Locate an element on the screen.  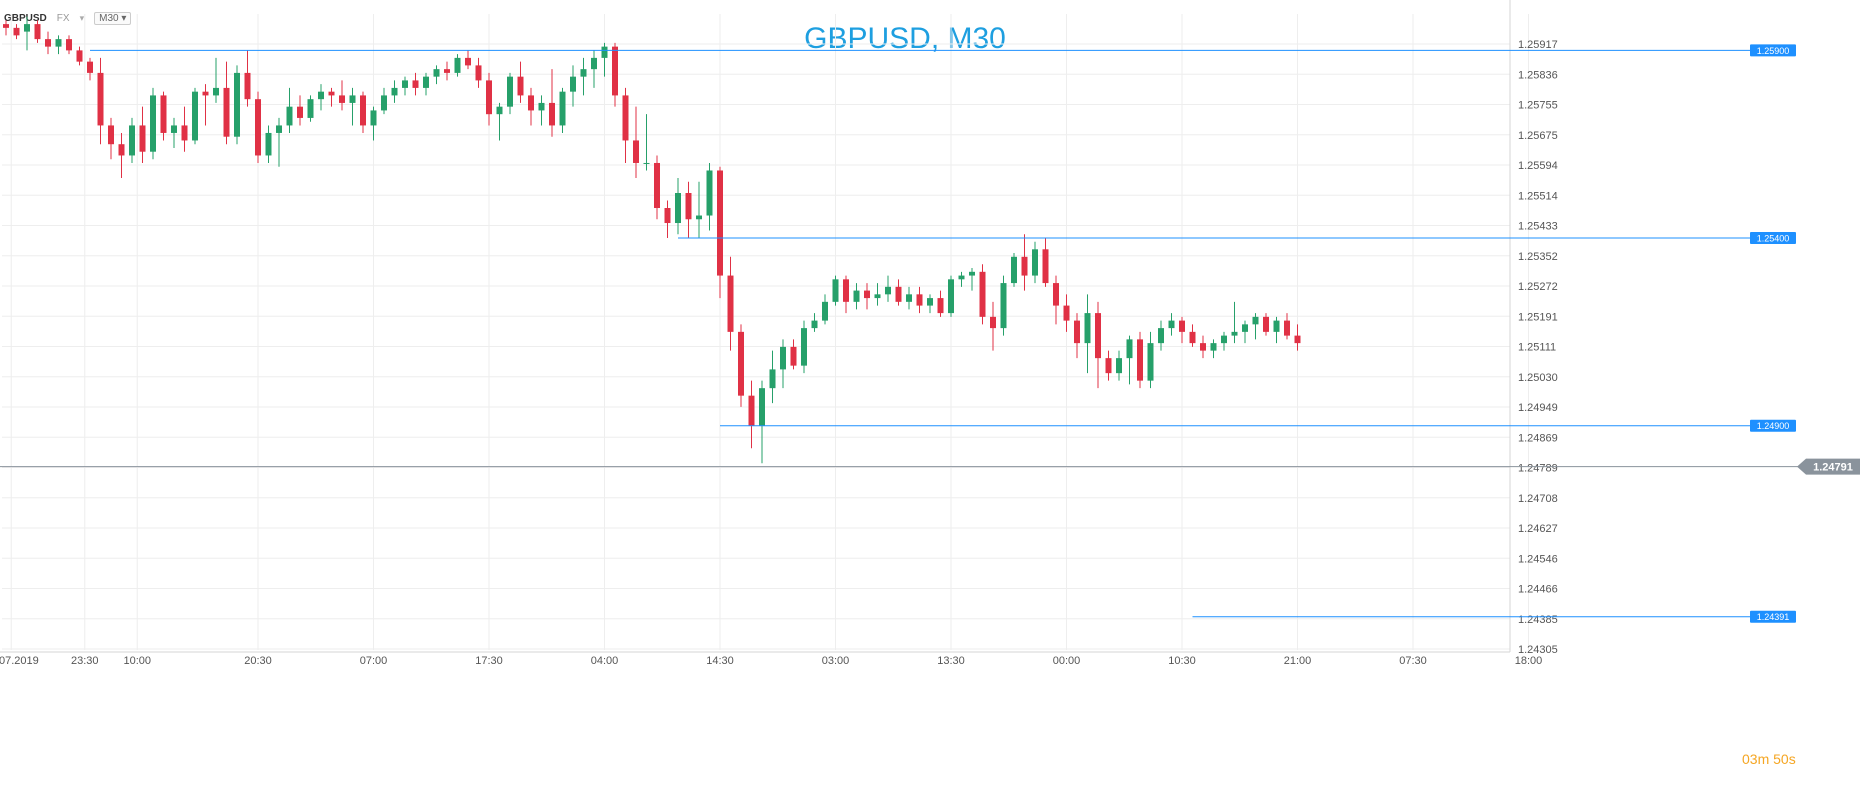
x-tick-label: 21:00 is located at coordinates (1298, 661).